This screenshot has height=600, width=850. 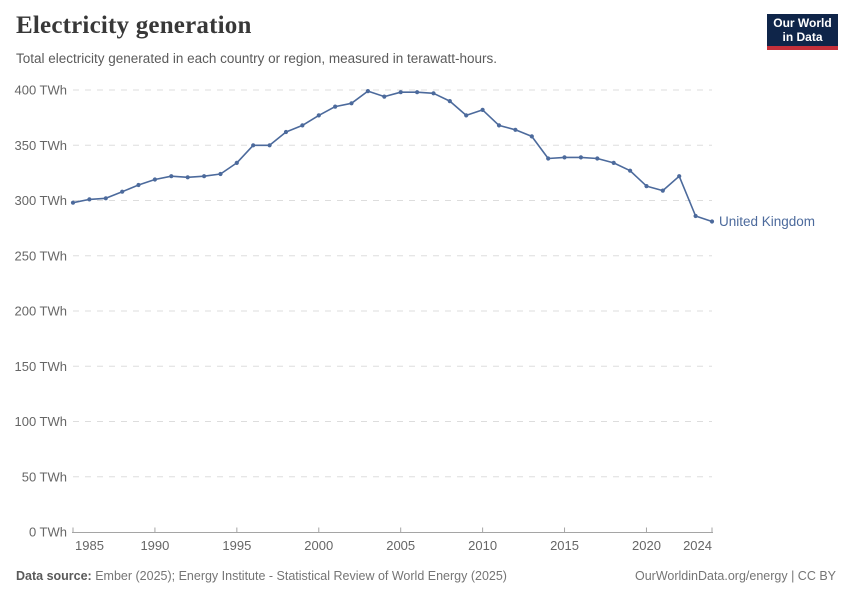 I want to click on x-tick-label: 2005, so click(x=400, y=545).